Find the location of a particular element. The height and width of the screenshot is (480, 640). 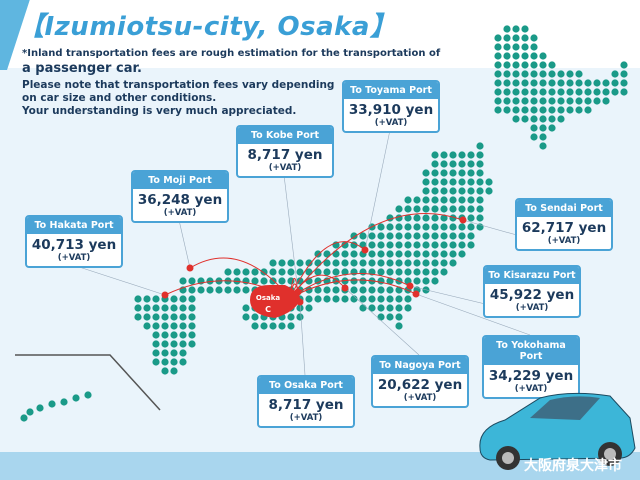

port-dot is located at coordinates (416, 294).